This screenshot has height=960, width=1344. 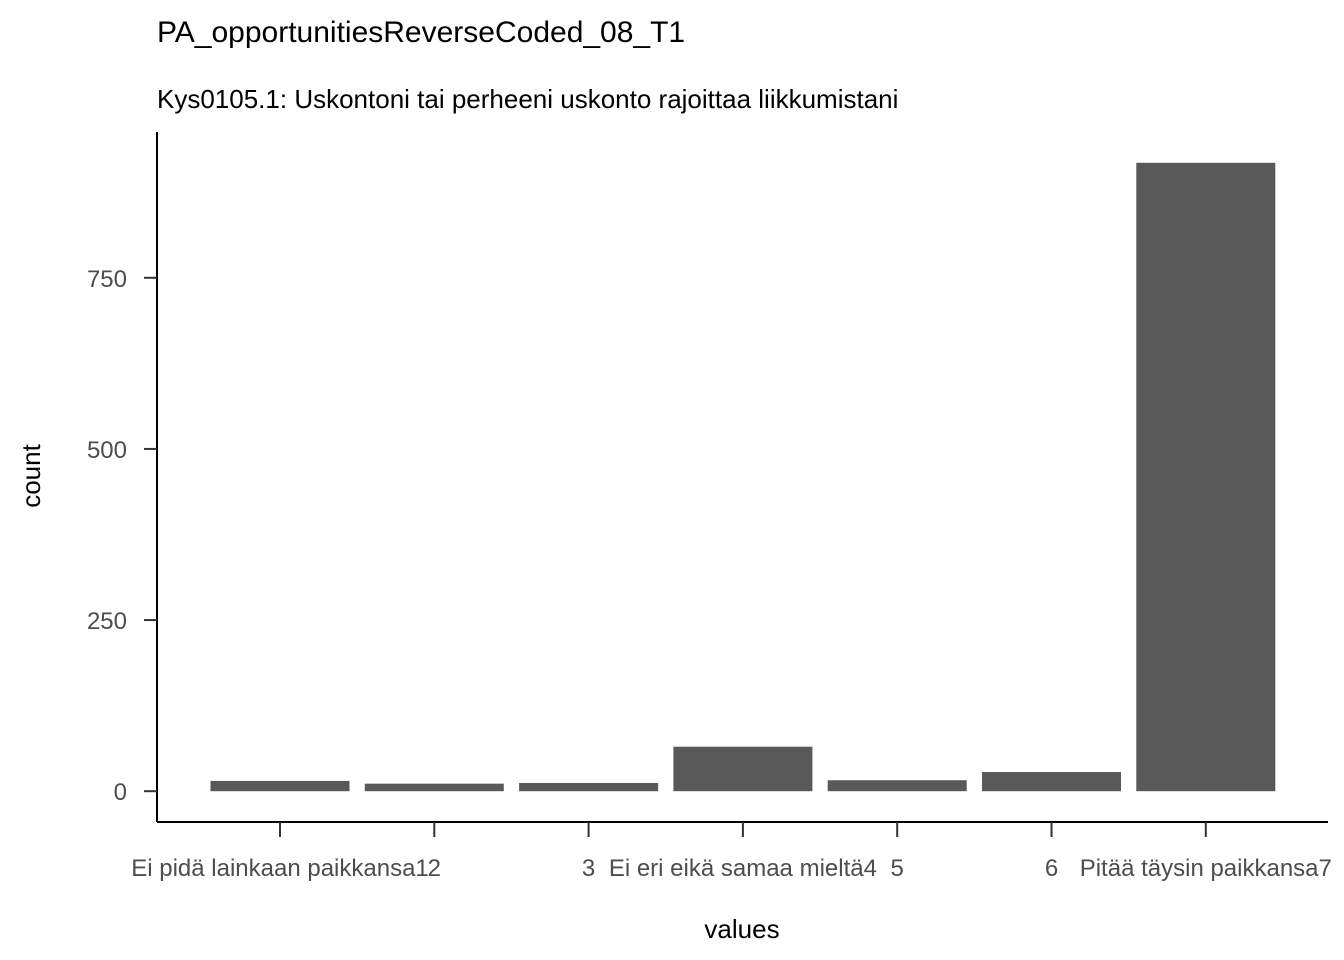 What do you see at coordinates (280, 868) in the screenshot?
I see `x-tick-label: Ei pidä lainkaan paikkansa1` at bounding box center [280, 868].